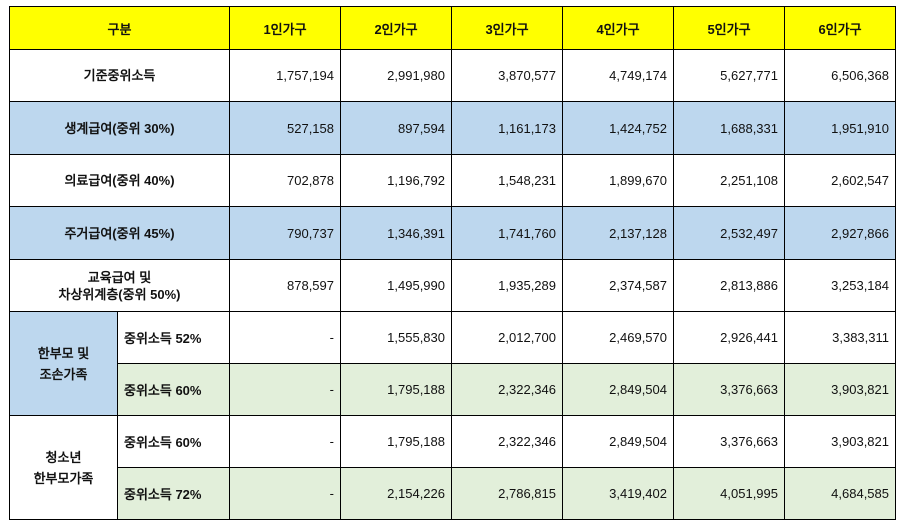 This screenshot has width=900, height=524. I want to click on header-1-person: 1인가구, so click(285, 28).